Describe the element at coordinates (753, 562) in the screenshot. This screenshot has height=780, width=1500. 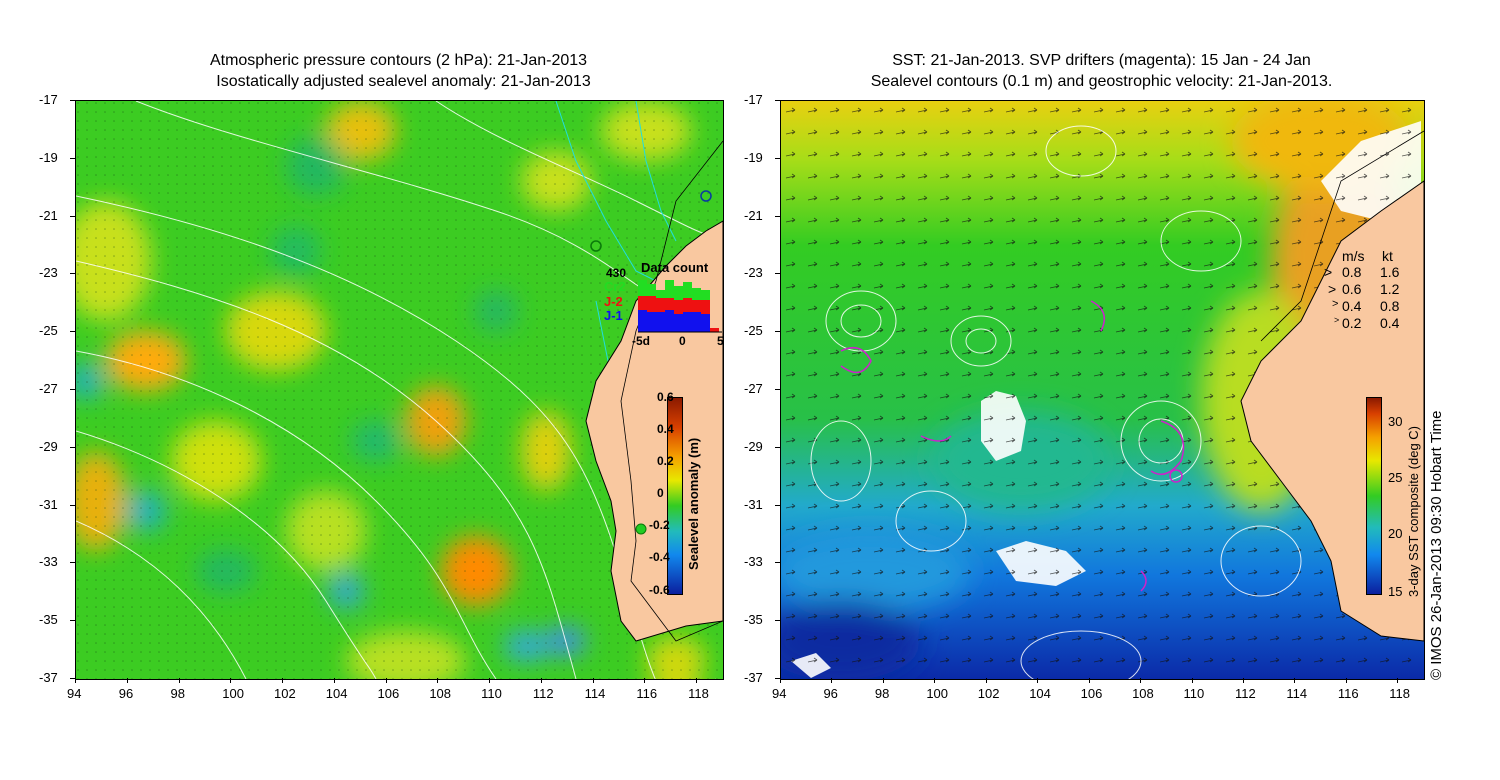
I see `right-ytick-label: -33` at that location.